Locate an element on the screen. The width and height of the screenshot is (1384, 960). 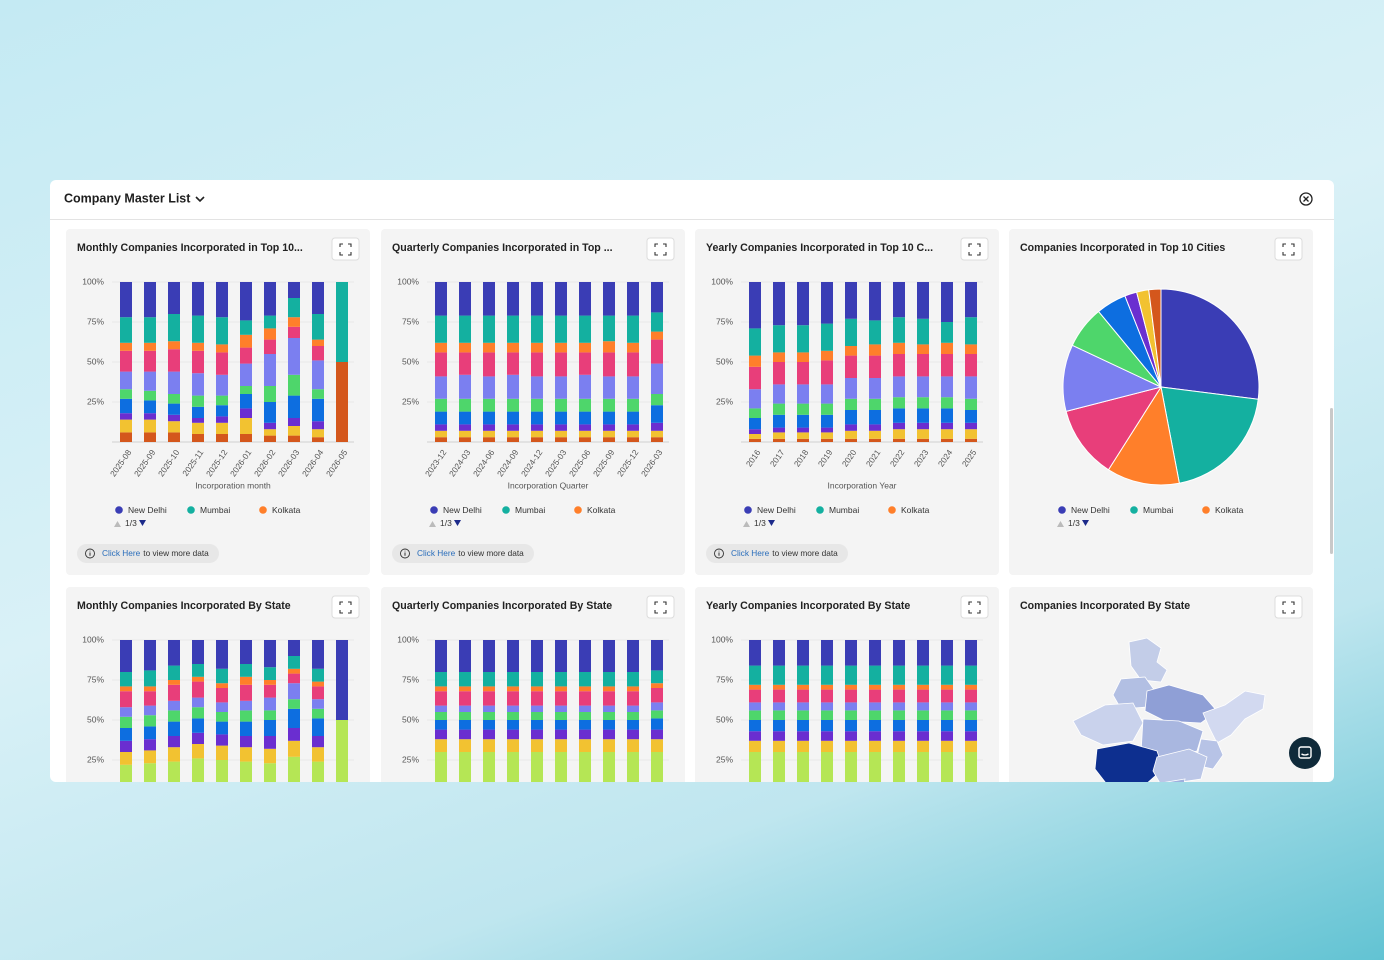
legend-label: Mumbai is located at coordinates (530, 510).